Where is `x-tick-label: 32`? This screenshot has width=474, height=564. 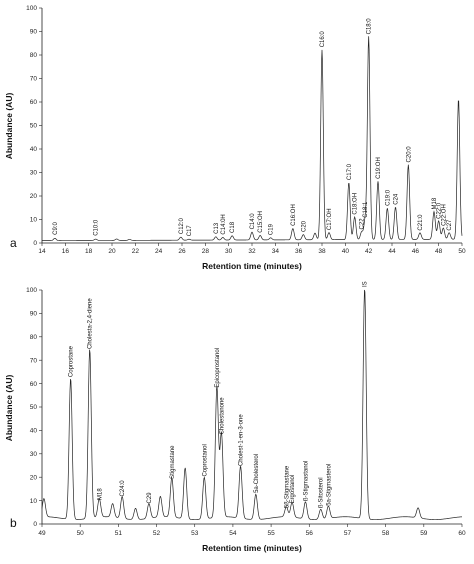 x-tick-label: 32 is located at coordinates (252, 251).